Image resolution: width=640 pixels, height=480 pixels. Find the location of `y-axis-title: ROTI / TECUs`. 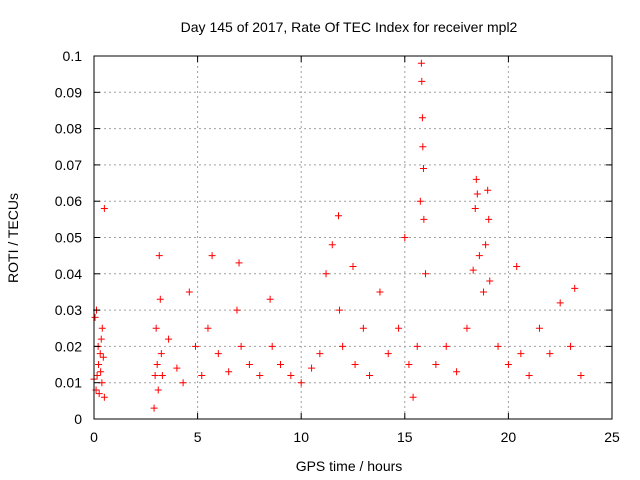

y-axis-title: ROTI / TECUs is located at coordinates (13, 238).